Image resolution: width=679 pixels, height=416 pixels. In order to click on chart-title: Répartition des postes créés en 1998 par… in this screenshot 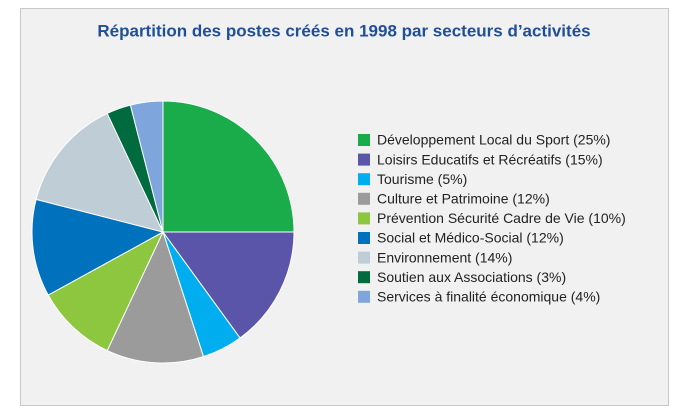, I will do `click(343, 30)`.